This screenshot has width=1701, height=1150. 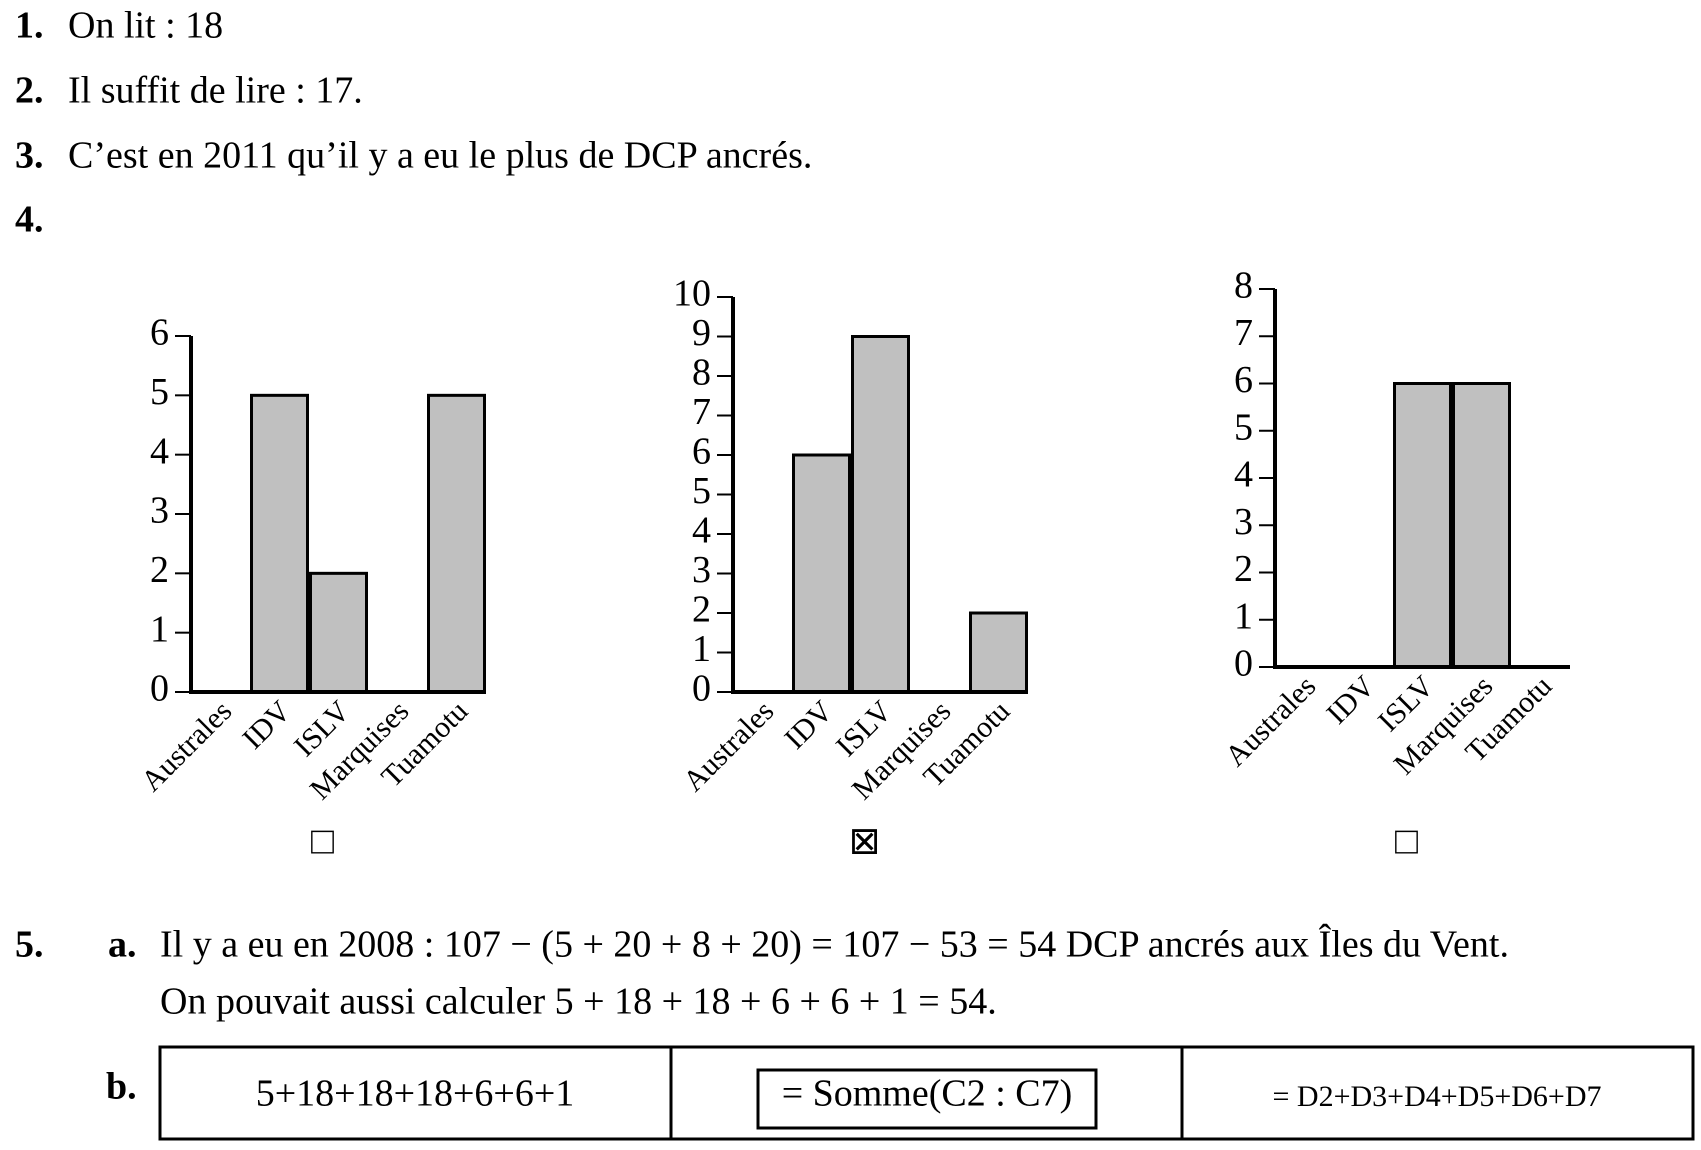 What do you see at coordinates (29, 26) in the screenshot?
I see `item-number: 1.` at bounding box center [29, 26].